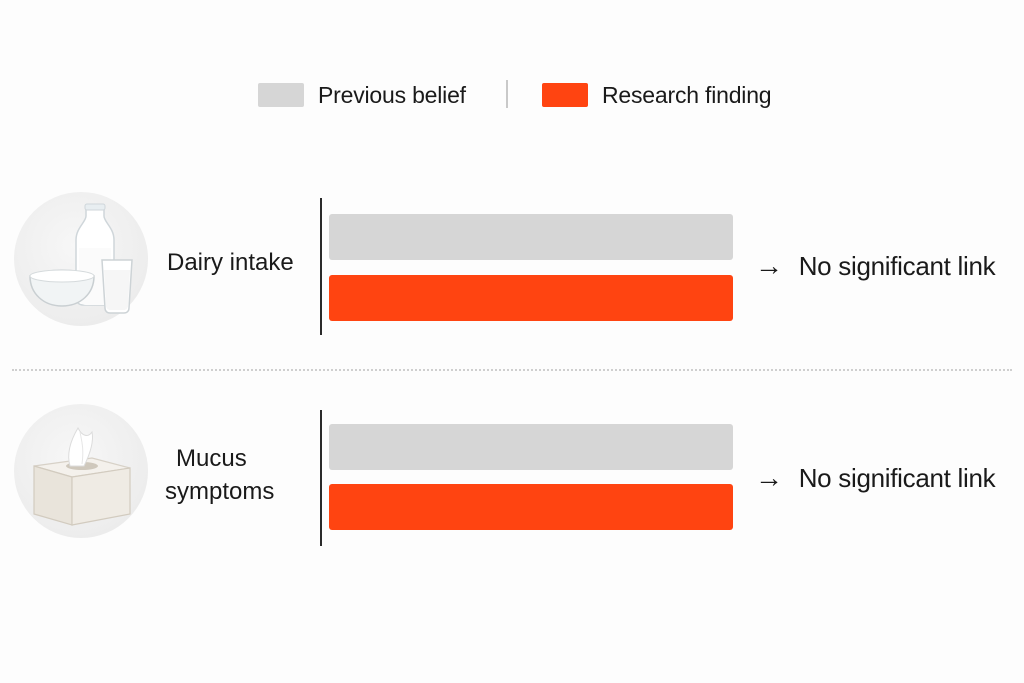  What do you see at coordinates (565, 95) in the screenshot?
I see `legend-swatch-research-finding` at bounding box center [565, 95].